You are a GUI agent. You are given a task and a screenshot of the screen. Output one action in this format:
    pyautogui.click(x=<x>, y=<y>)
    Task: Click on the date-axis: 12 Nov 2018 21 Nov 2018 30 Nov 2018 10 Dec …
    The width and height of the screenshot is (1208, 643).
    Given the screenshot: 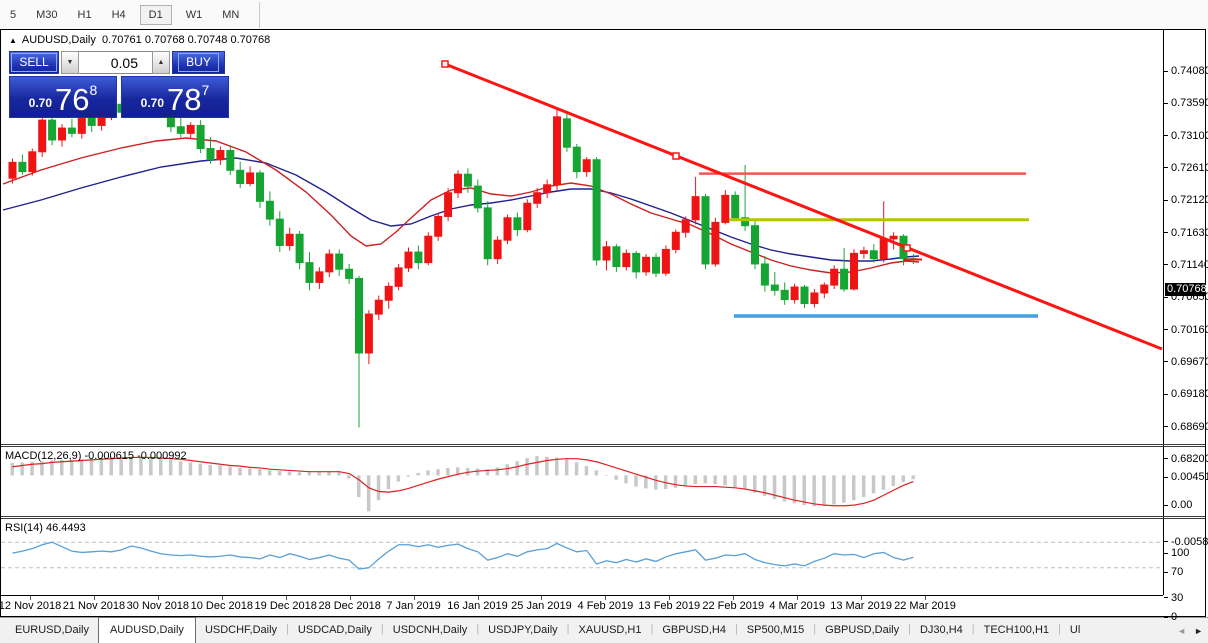 What is the action you would take?
    pyautogui.click(x=581, y=605)
    